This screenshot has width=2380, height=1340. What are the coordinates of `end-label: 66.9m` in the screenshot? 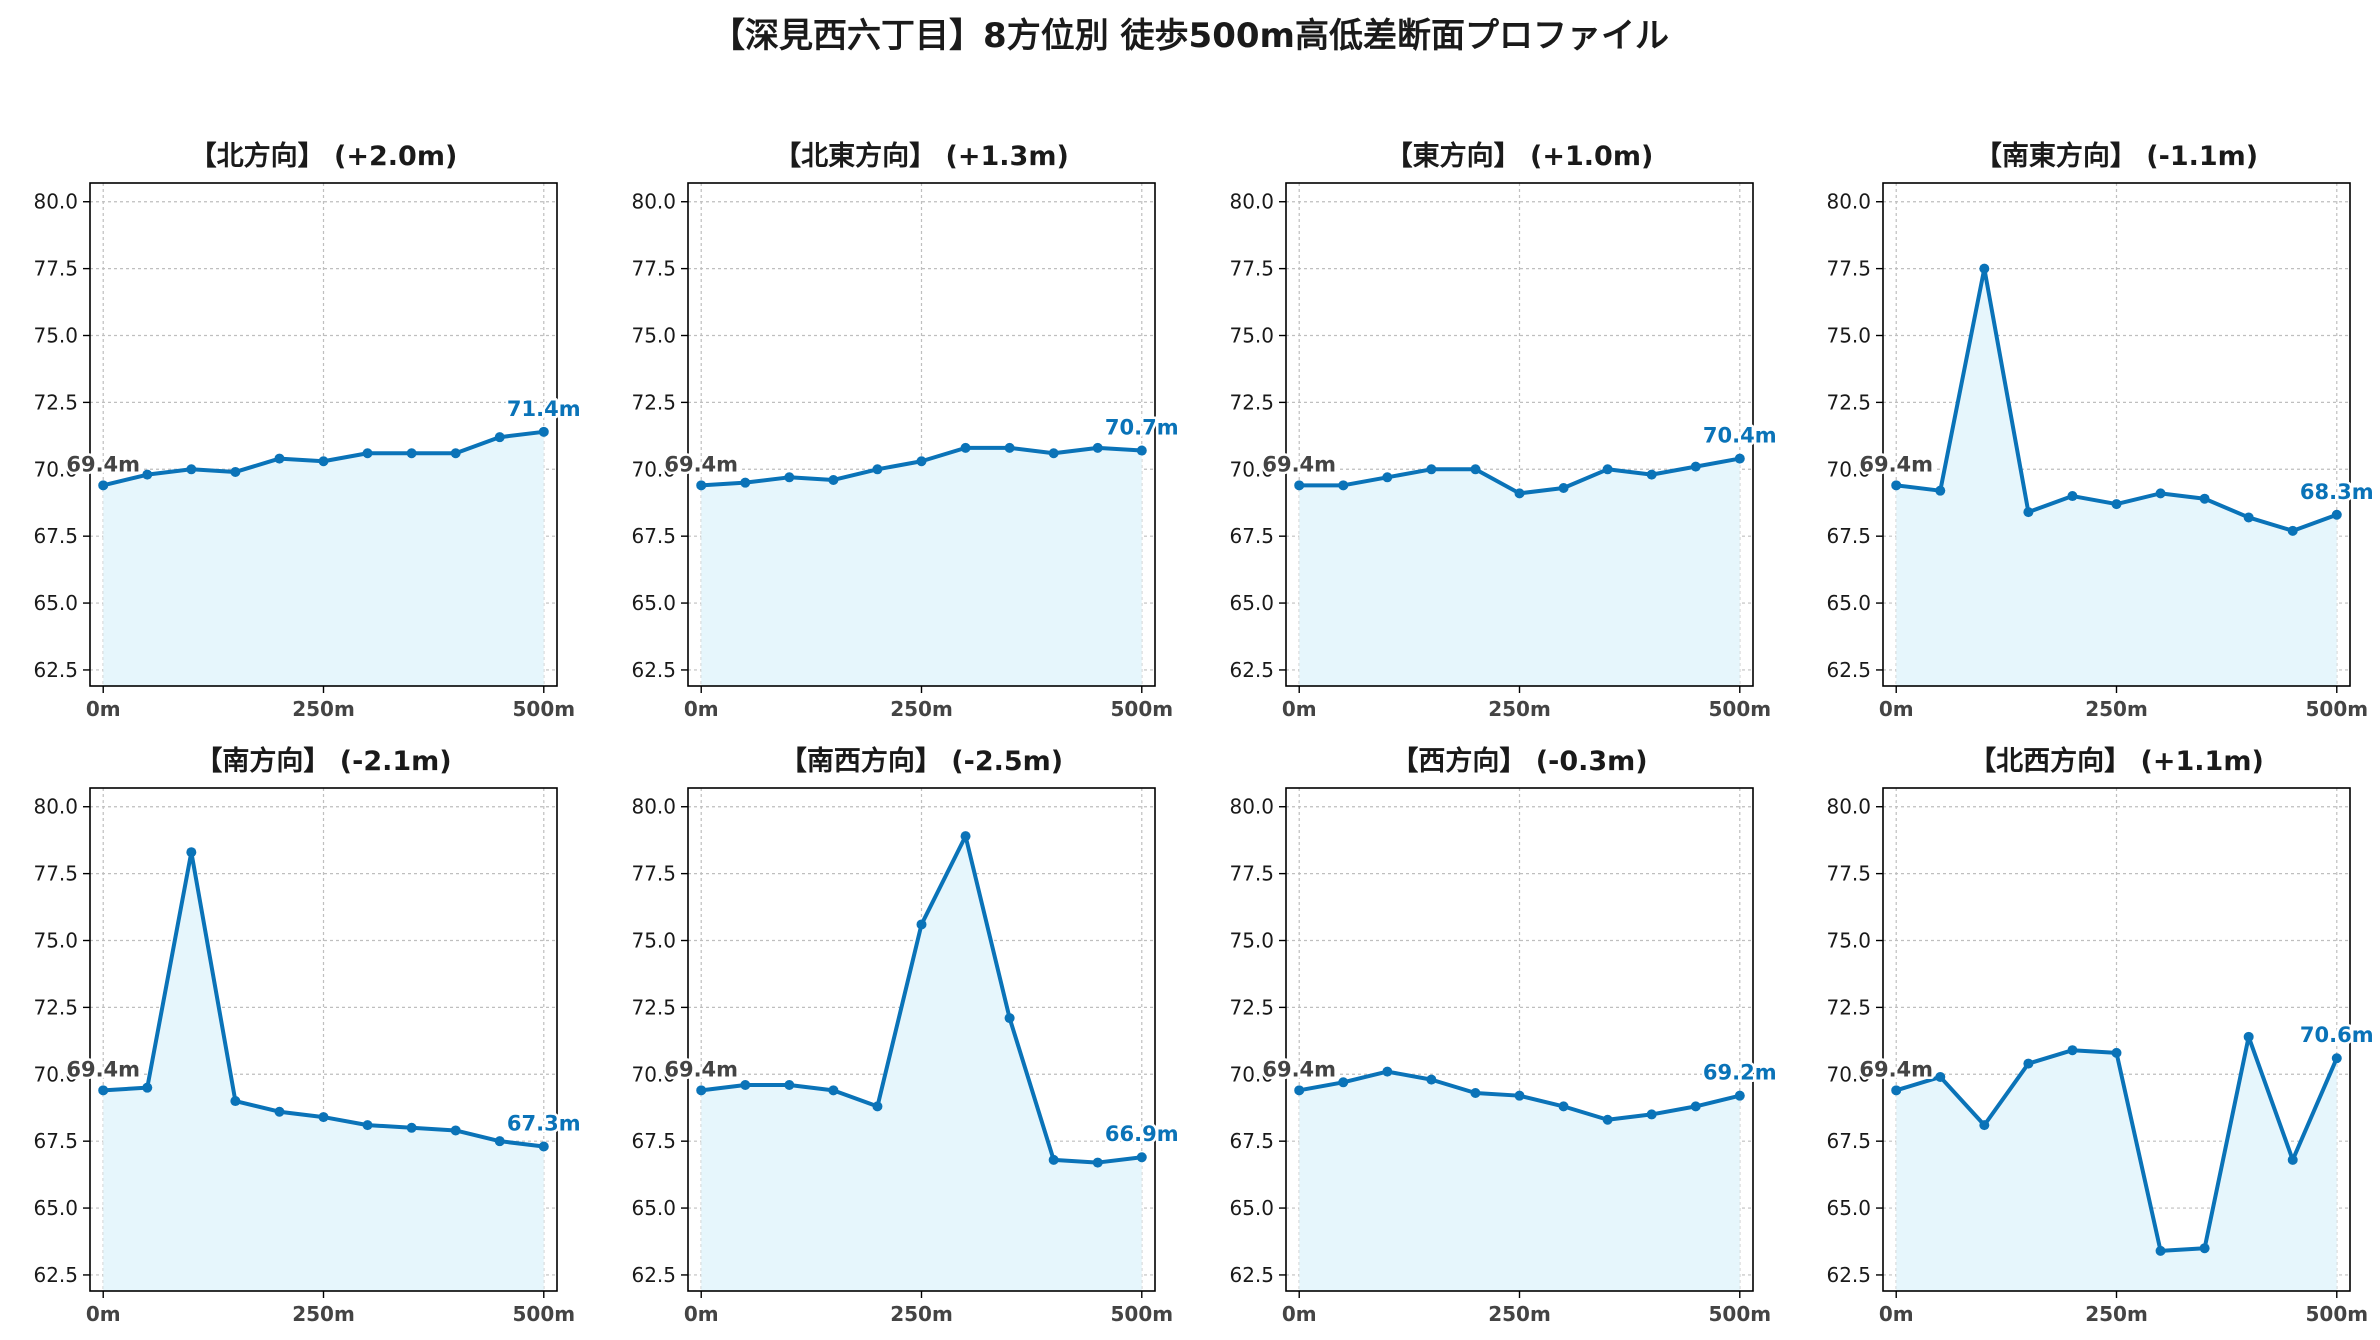 It's located at (1142, 1134).